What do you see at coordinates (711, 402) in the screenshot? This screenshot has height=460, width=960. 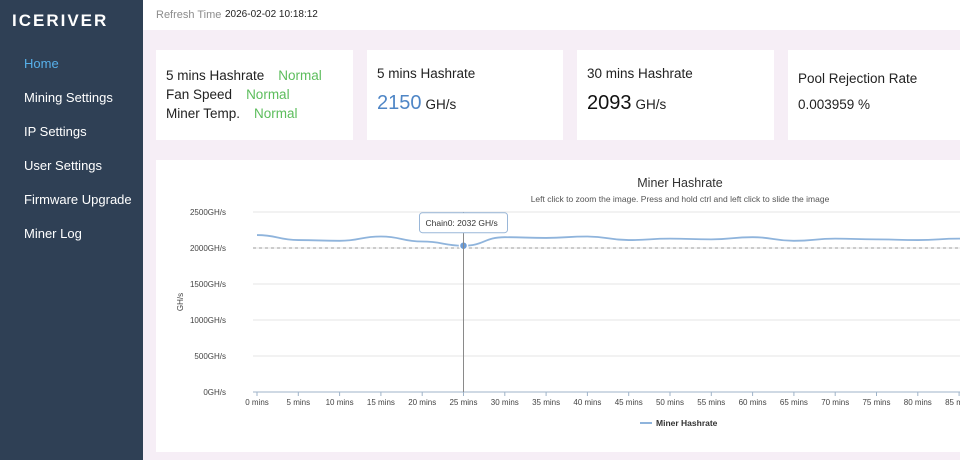 I see `x-tick-label: 55 mins` at bounding box center [711, 402].